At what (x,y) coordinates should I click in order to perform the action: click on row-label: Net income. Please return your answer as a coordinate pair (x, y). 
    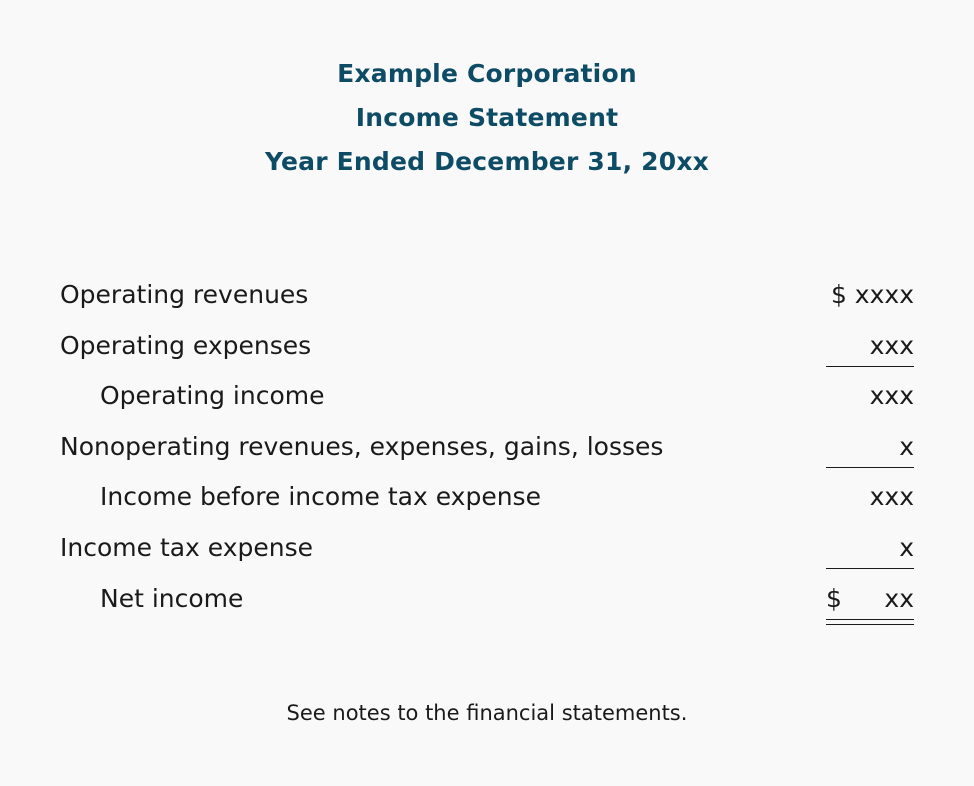
    Looking at the image, I should click on (172, 598).